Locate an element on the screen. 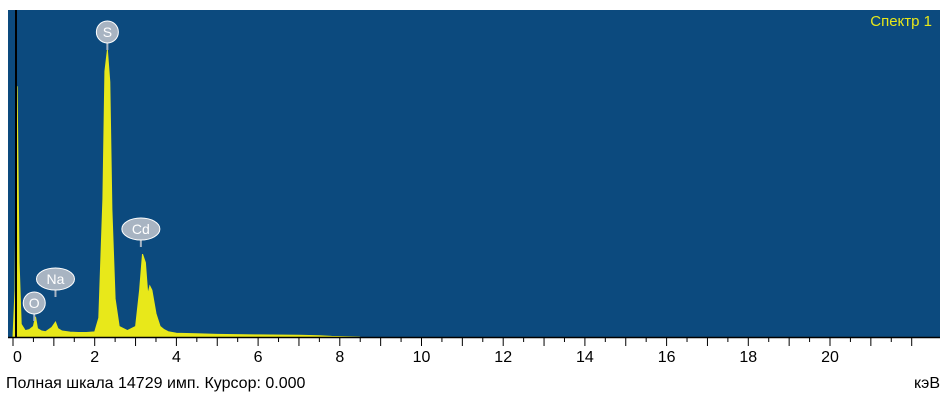  x-tick-label: 2 is located at coordinates (94, 357).